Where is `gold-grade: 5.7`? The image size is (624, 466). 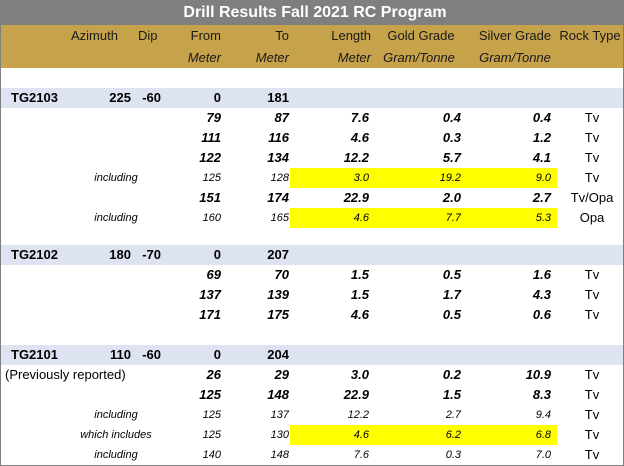
gold-grade: 5.7 is located at coordinates (451, 157).